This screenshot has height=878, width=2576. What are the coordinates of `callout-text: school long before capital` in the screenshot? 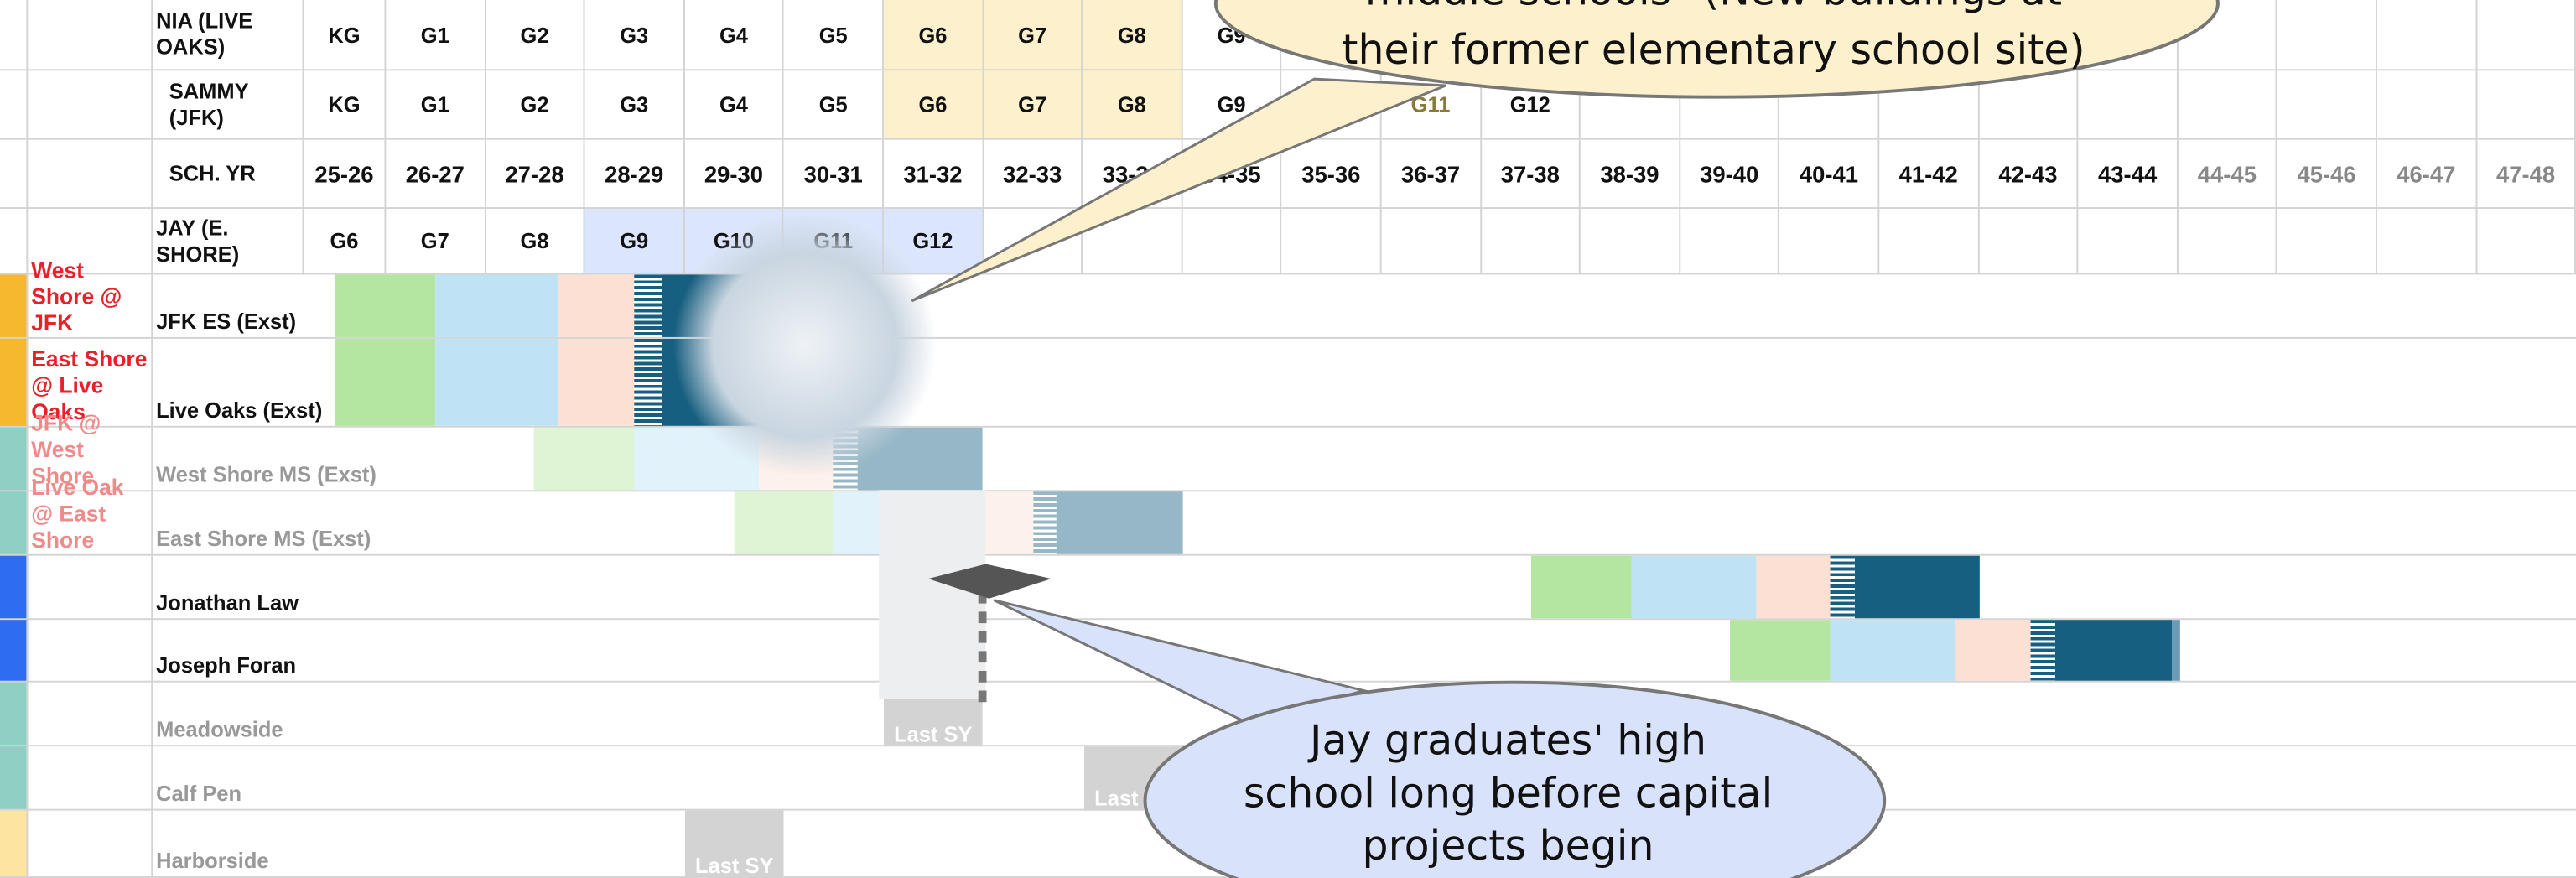 It's located at (1508, 793).